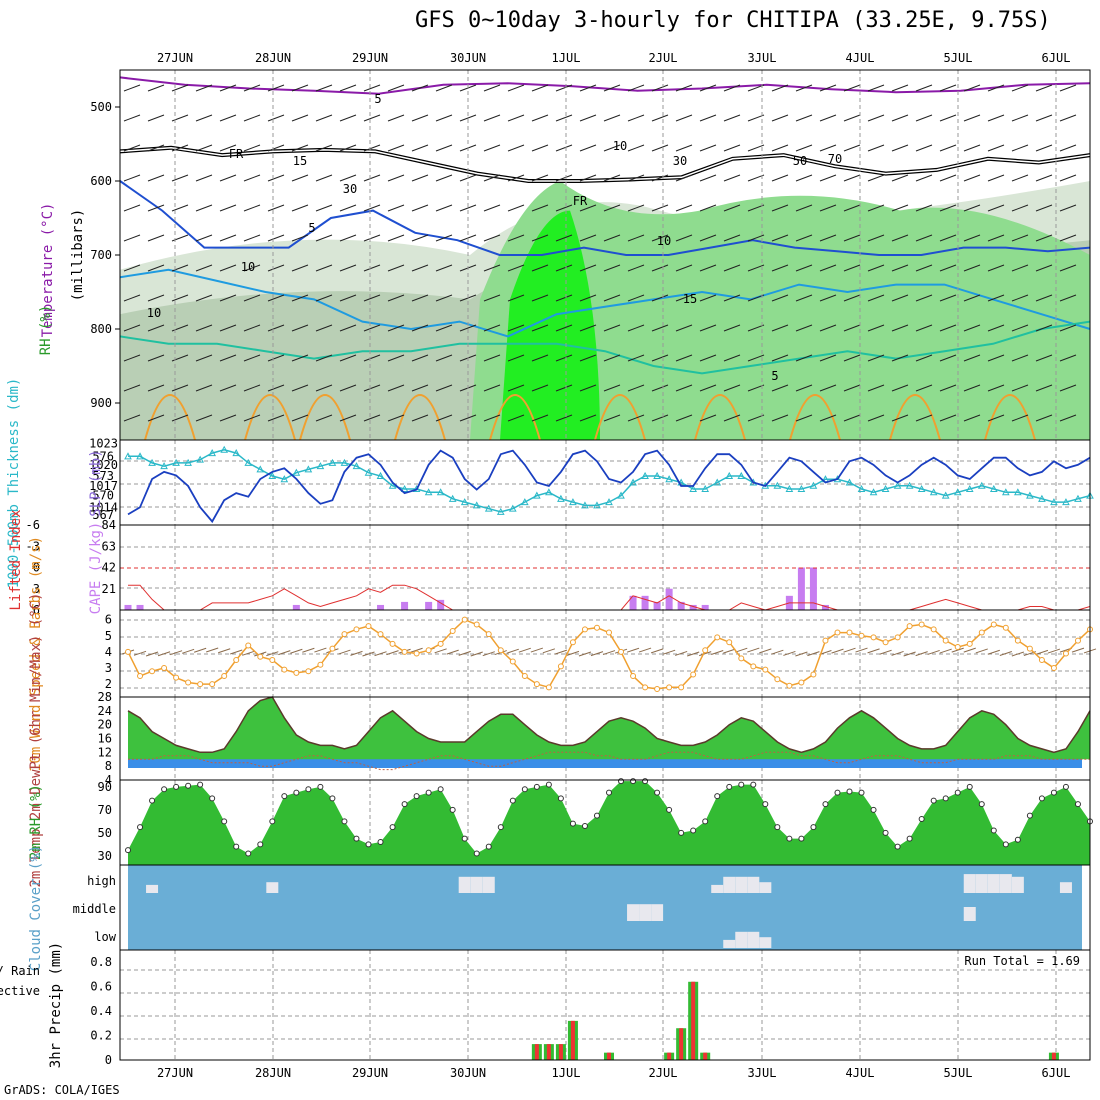  What do you see at coordinates (36, 822) in the screenshot?
I see `ylabel-rh-2m: 2m RH (%)` at bounding box center [36, 822].